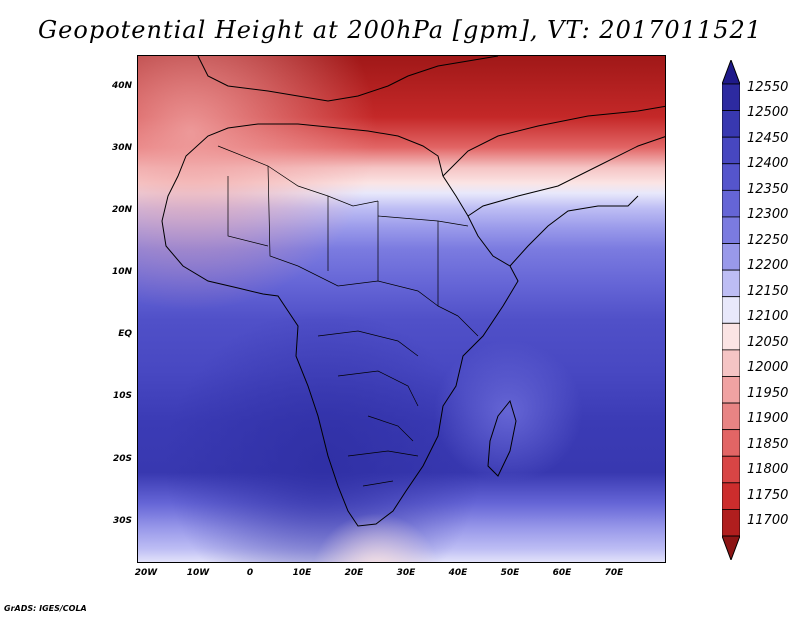 This screenshot has height=618, width=800. What do you see at coordinates (198, 573) in the screenshot?
I see `lon-label-10w: 10W` at bounding box center [198, 573].